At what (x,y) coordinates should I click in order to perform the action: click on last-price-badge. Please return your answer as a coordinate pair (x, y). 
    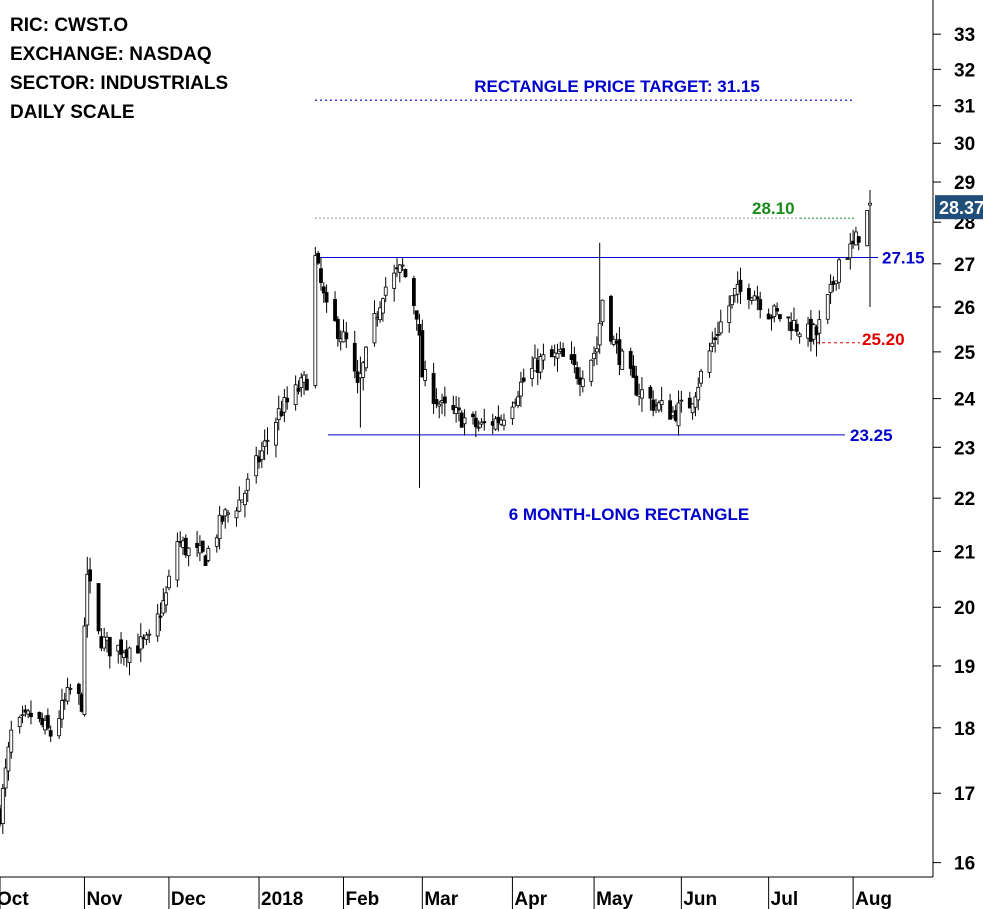
    Looking at the image, I should click on (959, 207).